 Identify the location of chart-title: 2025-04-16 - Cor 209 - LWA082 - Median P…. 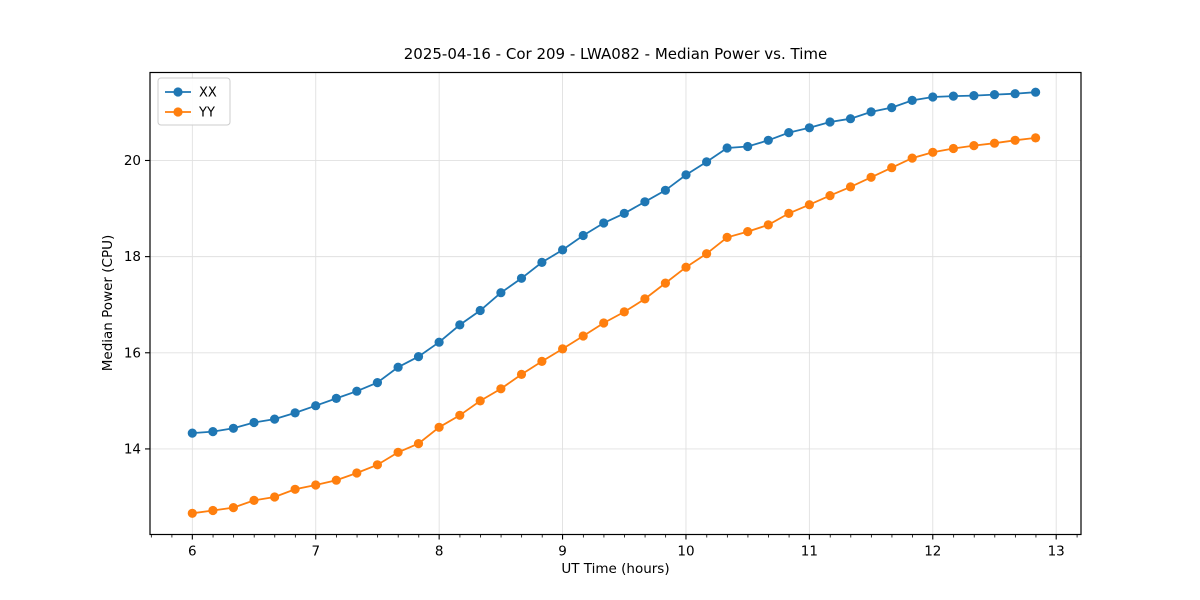
(615, 54).